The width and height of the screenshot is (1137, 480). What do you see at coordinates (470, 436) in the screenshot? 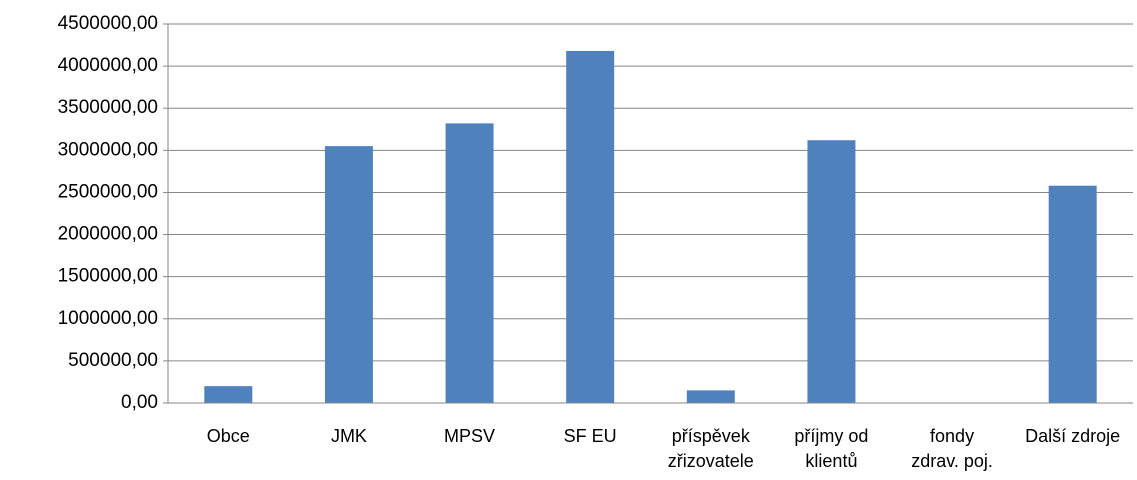
I see `x-tick-label: MPSV` at bounding box center [470, 436].